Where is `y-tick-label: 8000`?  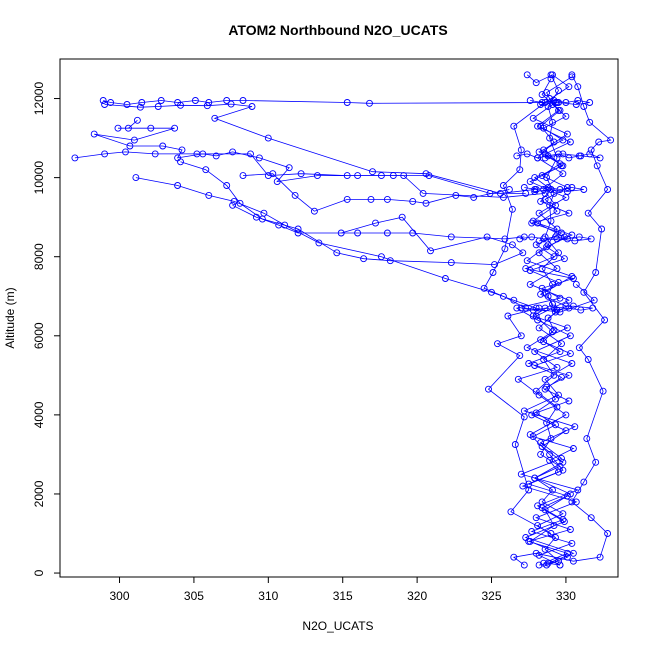
y-tick-label: 8000 is located at coordinates (39, 256).